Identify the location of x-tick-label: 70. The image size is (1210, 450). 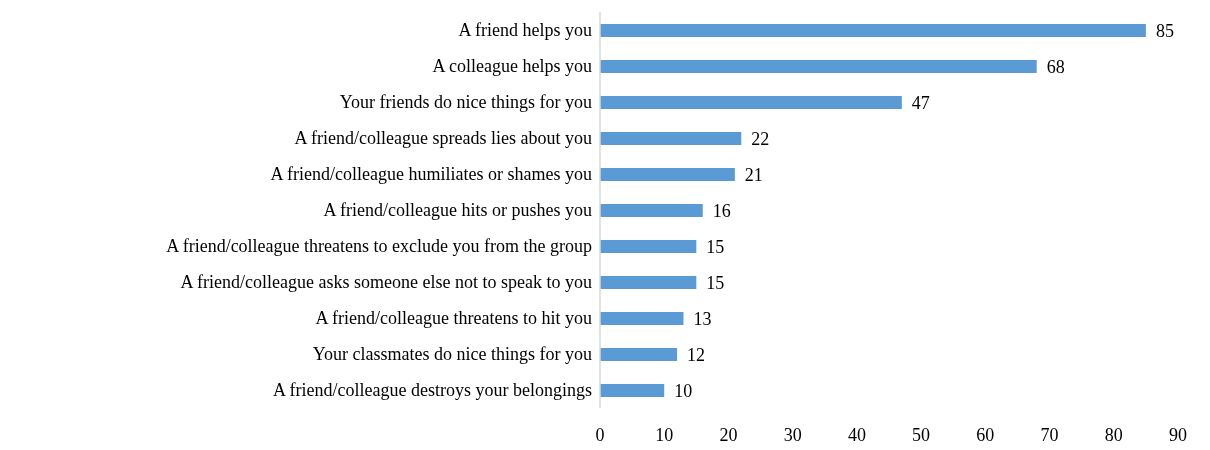
(1049, 434).